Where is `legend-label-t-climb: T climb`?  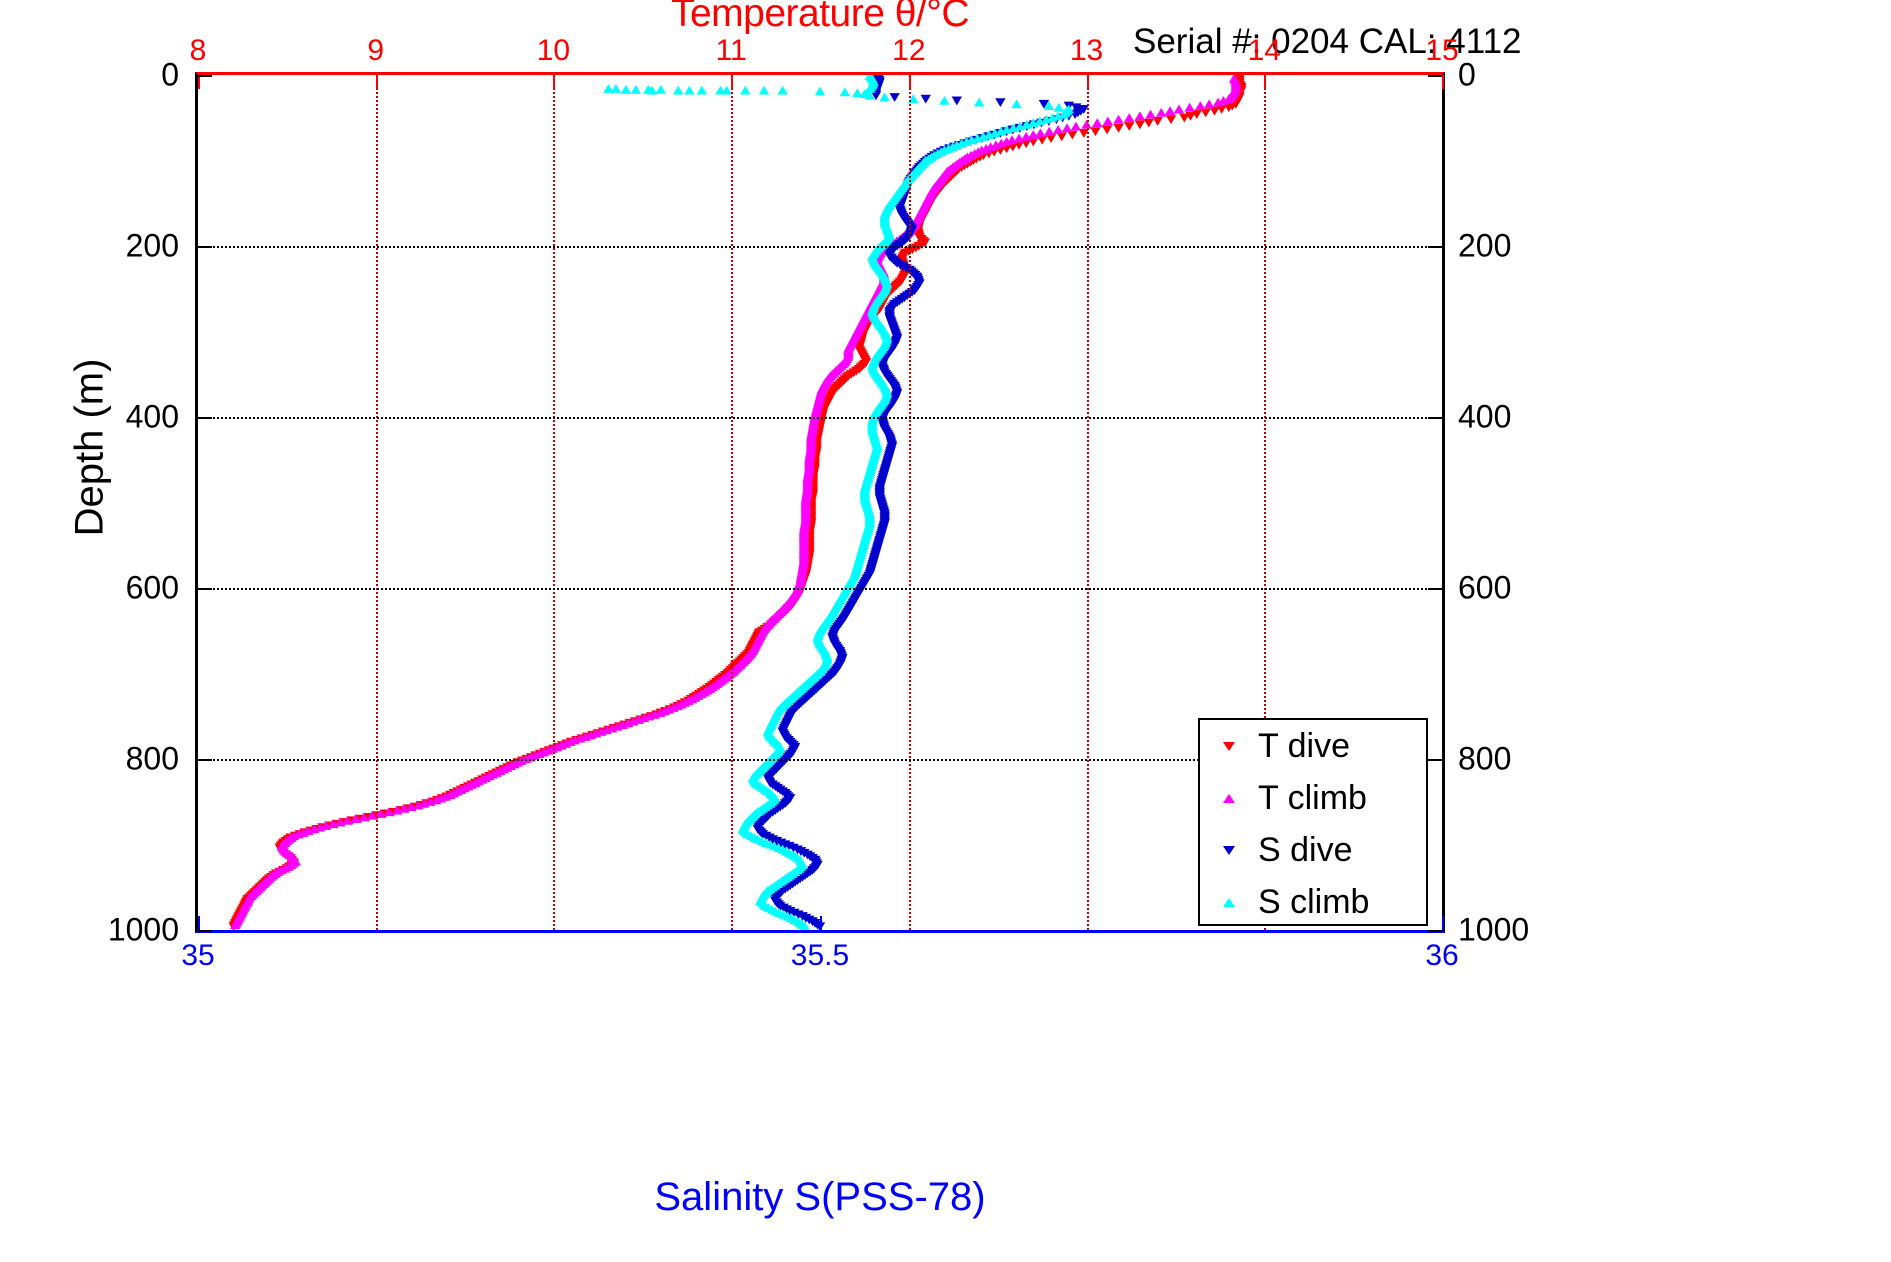 legend-label-t-climb: T climb is located at coordinates (1312, 797).